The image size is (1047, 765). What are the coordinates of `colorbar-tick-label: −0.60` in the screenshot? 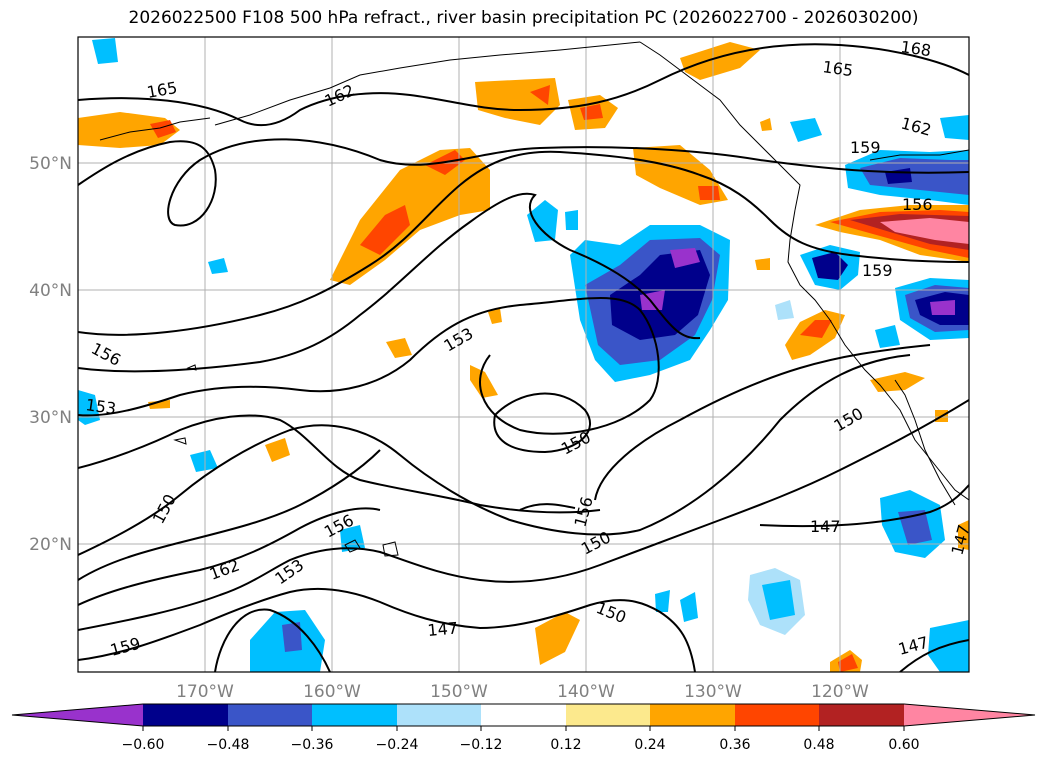 It's located at (143, 745).